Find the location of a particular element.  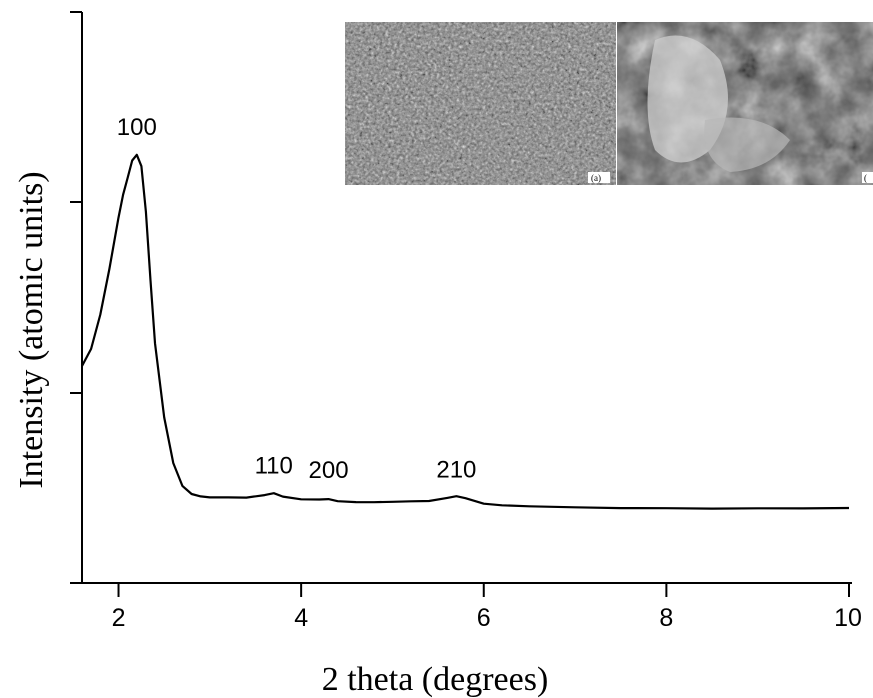

x-tick-label: 4 is located at coordinates (301, 618).